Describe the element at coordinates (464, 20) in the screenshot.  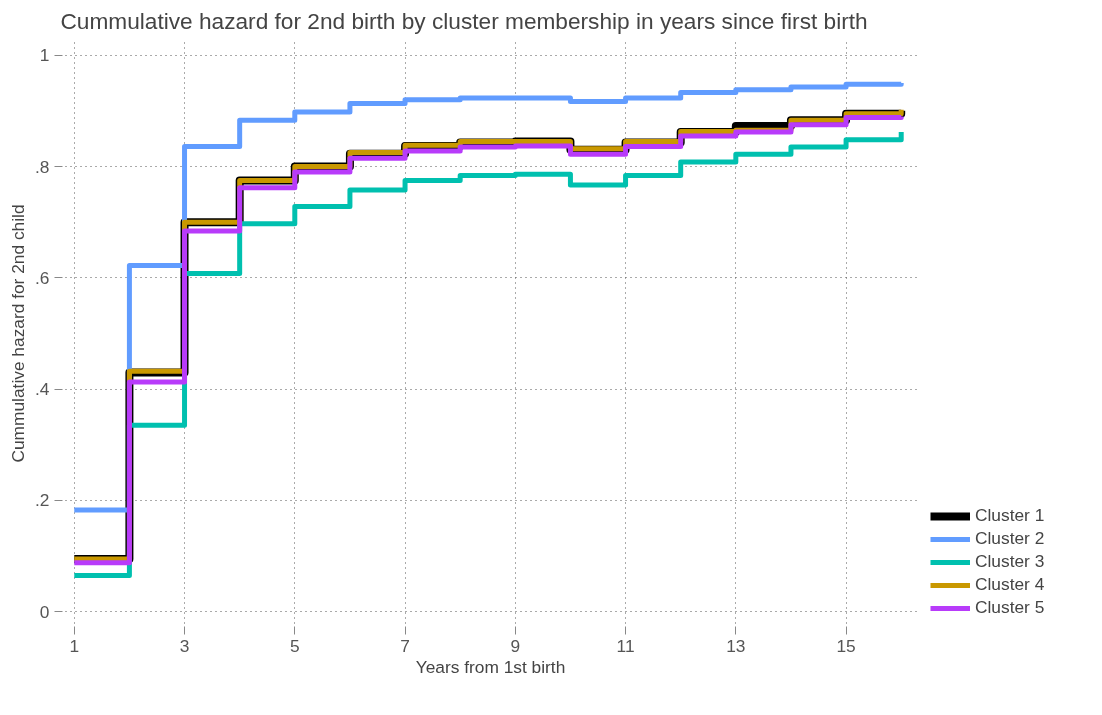
I see `chart-title: Cummulative hazard for 2nd birth by cluster membership in years since first birth` at that location.